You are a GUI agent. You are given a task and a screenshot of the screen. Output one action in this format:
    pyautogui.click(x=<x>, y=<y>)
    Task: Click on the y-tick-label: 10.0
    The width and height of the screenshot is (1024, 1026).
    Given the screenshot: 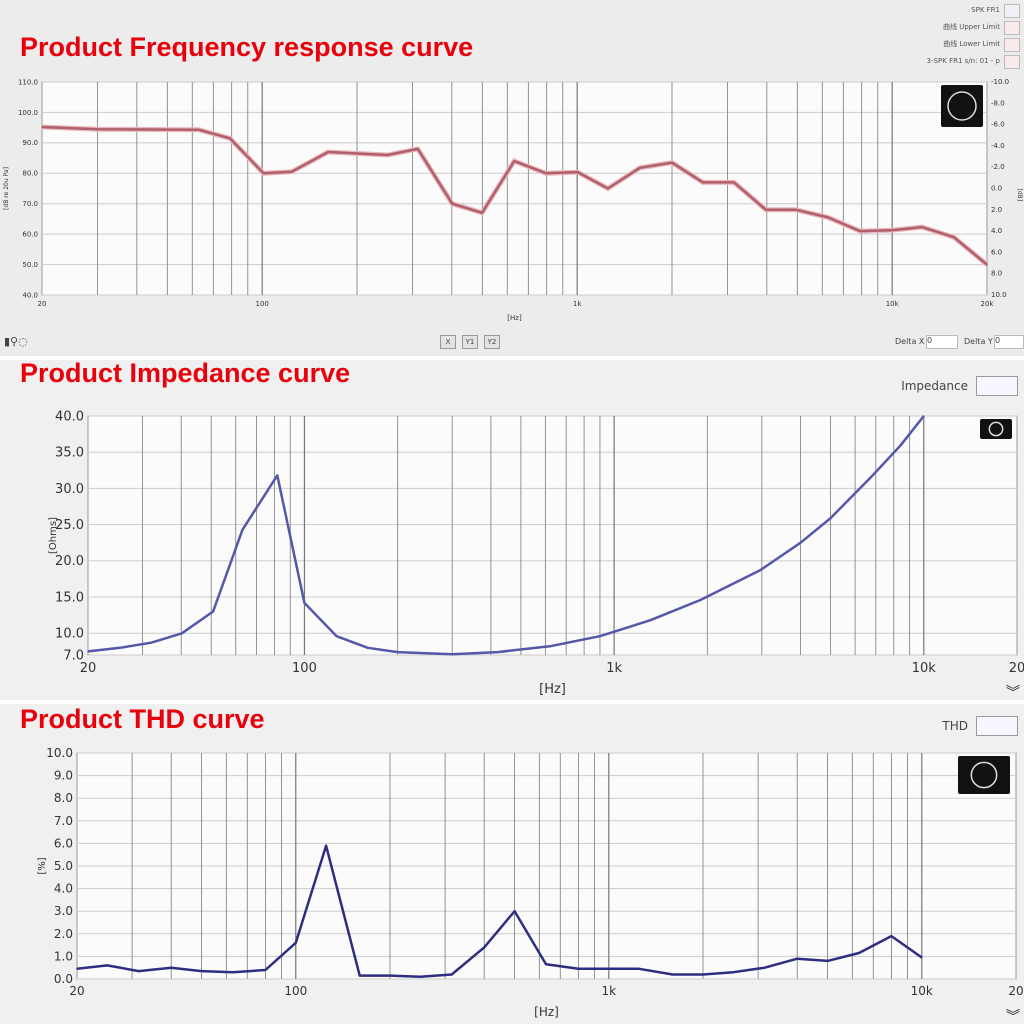 What is the action you would take?
    pyautogui.click(x=59, y=753)
    